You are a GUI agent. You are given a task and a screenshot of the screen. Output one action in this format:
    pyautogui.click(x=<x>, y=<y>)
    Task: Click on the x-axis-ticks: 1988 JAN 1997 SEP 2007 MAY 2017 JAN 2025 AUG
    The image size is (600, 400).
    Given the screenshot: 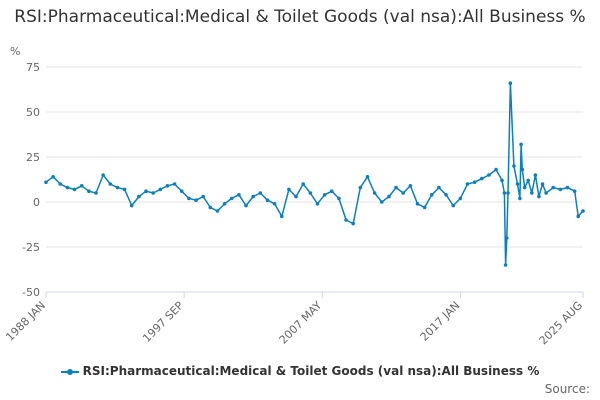 What is the action you would take?
    pyautogui.click(x=294, y=319)
    